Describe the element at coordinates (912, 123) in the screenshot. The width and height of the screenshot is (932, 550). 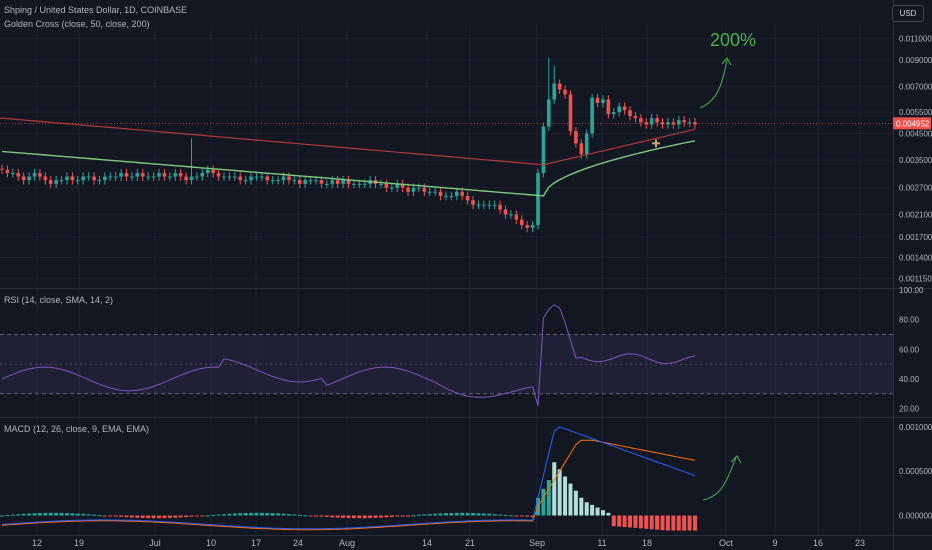
I see `last-price-badge` at that location.